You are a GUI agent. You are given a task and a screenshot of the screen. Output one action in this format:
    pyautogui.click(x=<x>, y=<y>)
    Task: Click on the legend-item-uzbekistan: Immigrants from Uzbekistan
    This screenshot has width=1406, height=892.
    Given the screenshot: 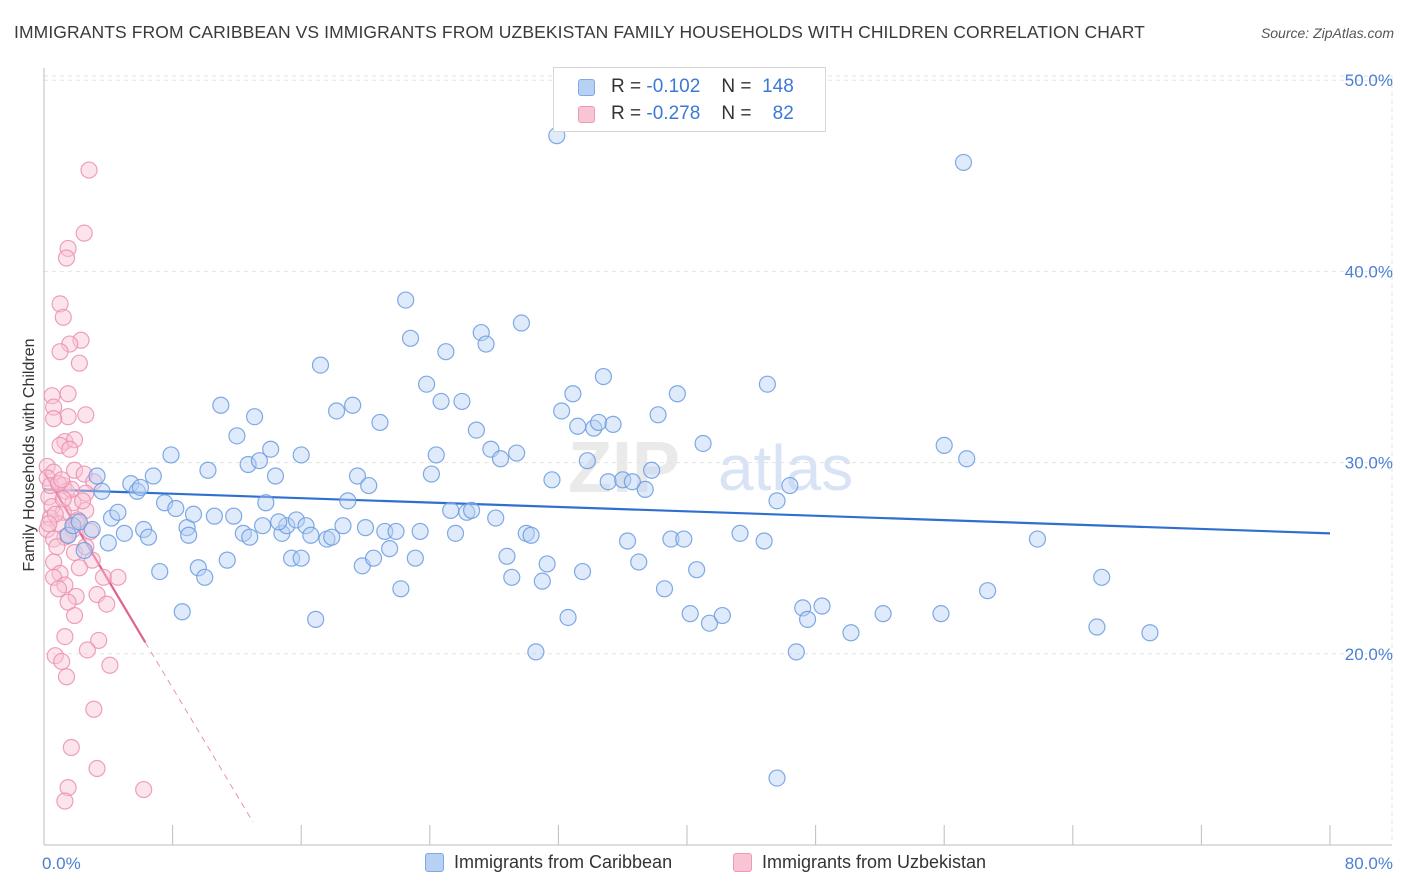 What is the action you would take?
    pyautogui.click(x=859, y=862)
    